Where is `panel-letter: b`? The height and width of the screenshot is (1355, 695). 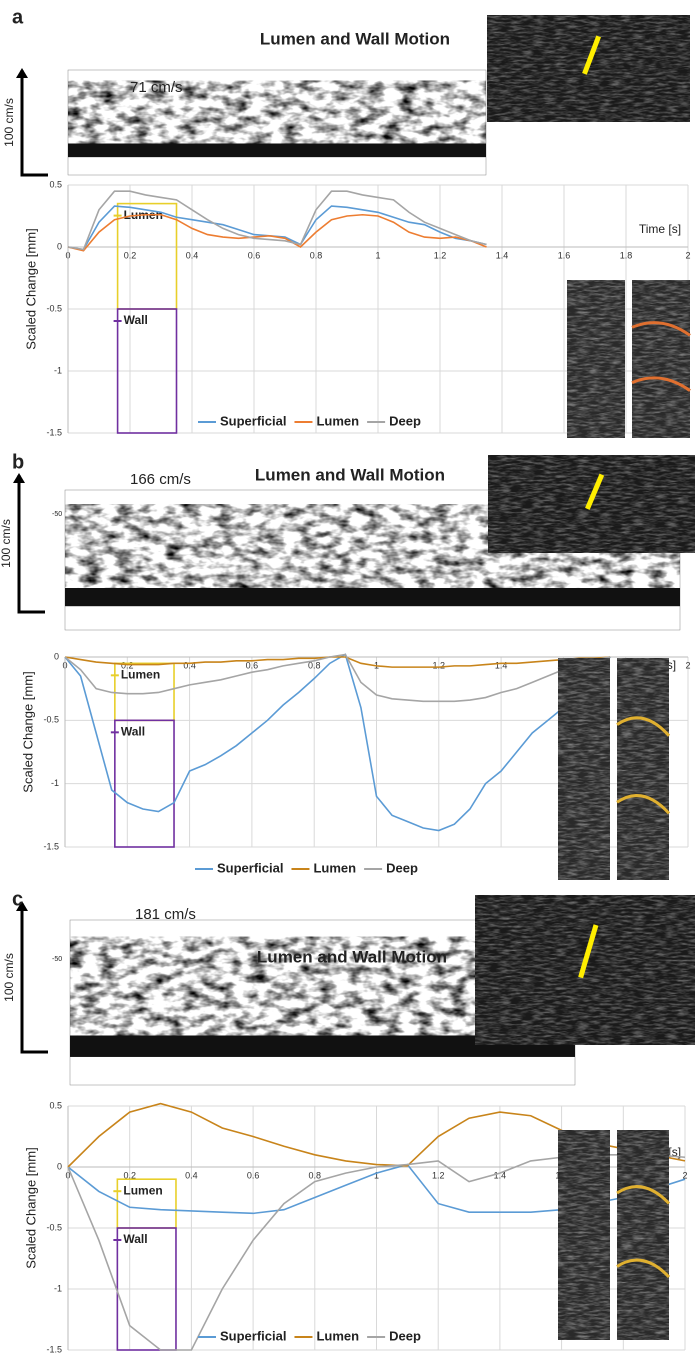
panel-letter: b is located at coordinates (18, 462).